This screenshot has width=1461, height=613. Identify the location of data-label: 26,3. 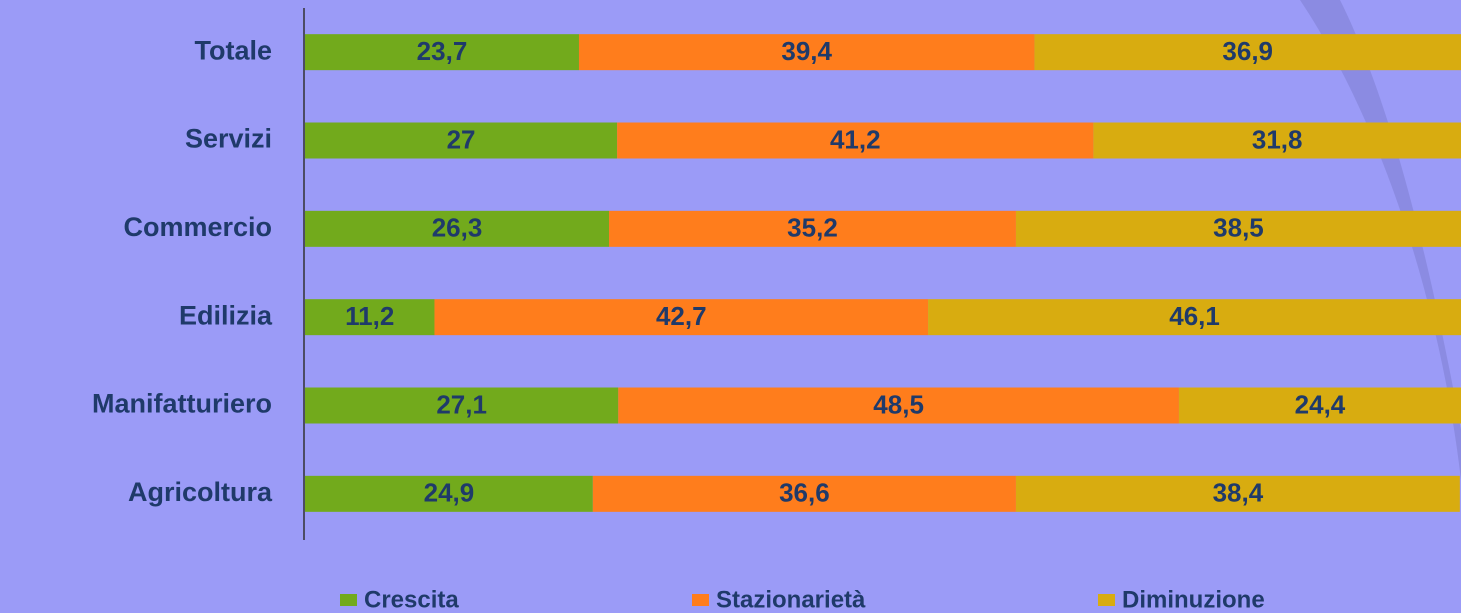
(457, 228).